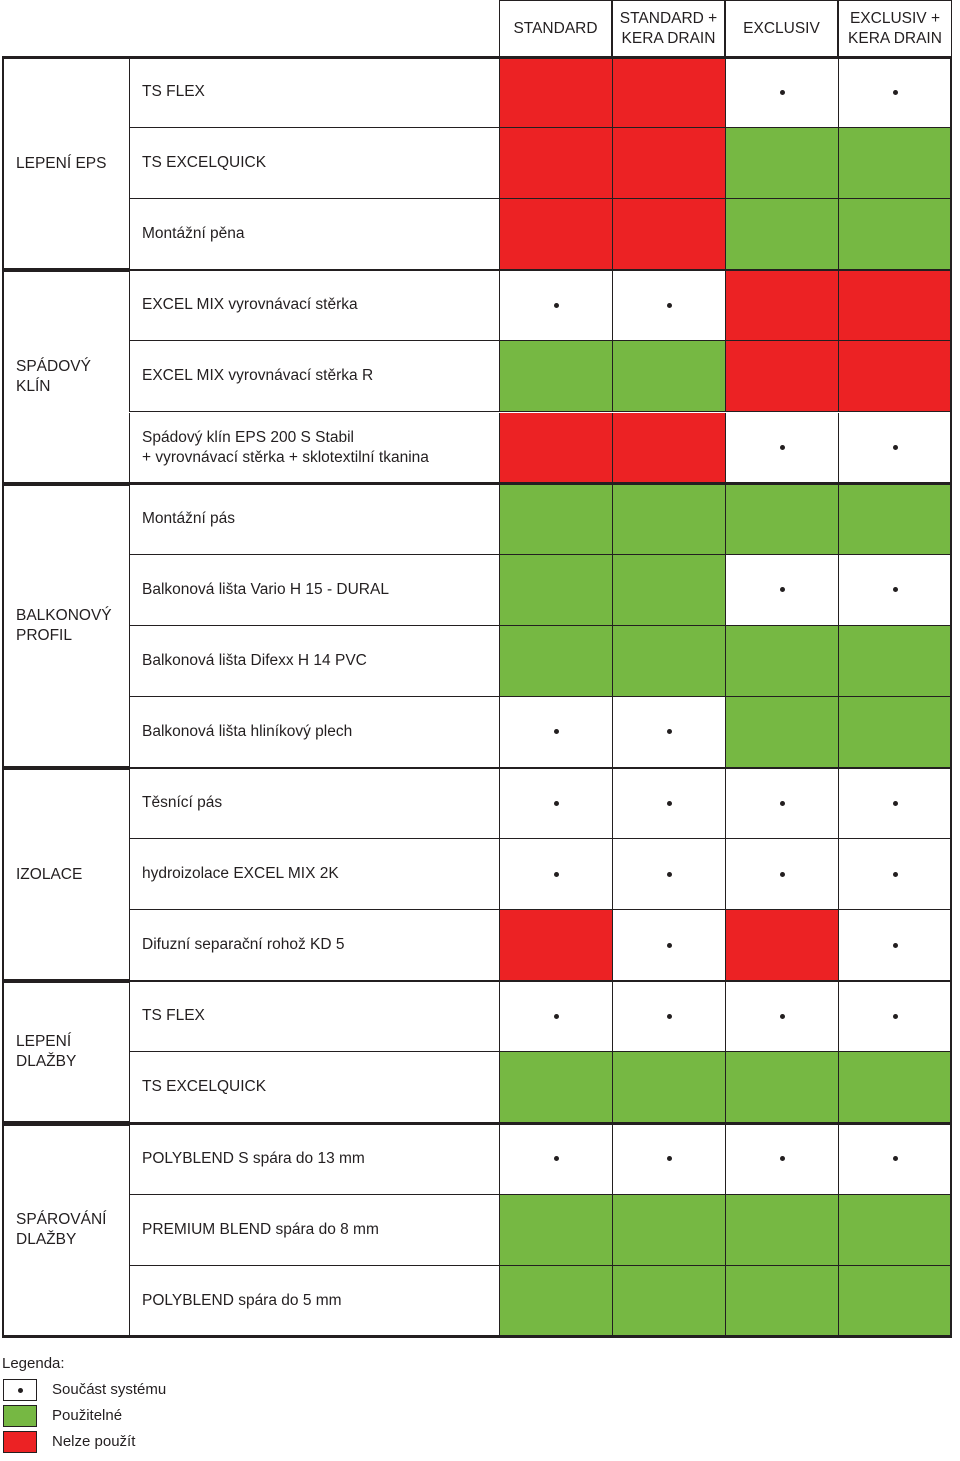  Describe the element at coordinates (94, 1441) in the screenshot. I see `legend-label: Nelze použít` at that location.